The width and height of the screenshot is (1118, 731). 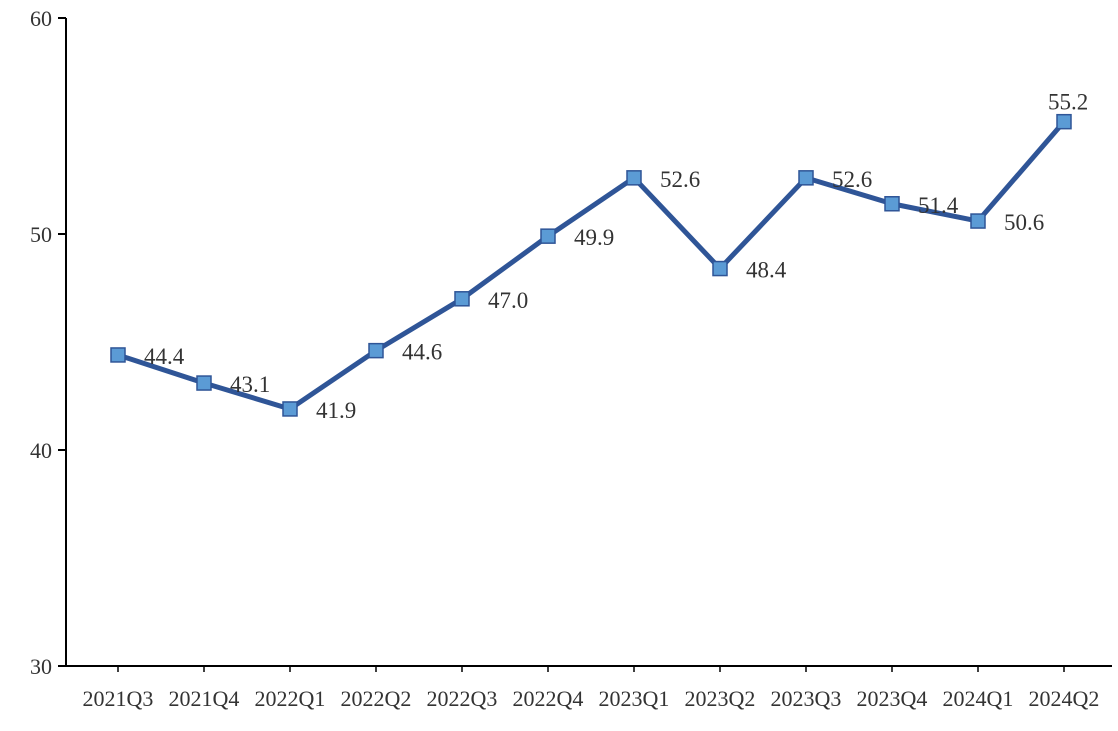 What do you see at coordinates (1068, 102) in the screenshot?
I see `data-label: 55.2` at bounding box center [1068, 102].